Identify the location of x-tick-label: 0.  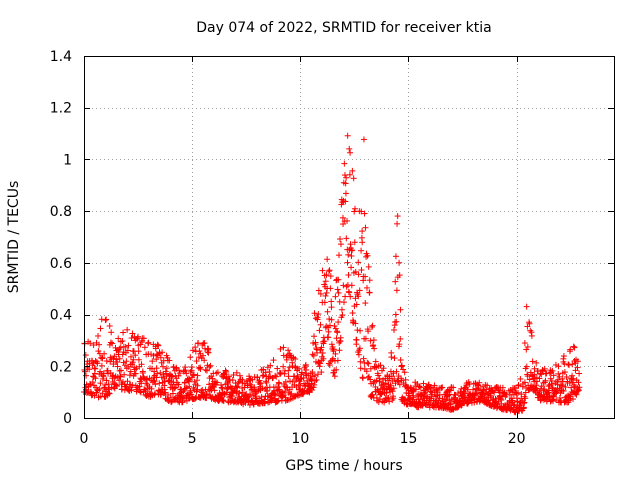
(84, 439).